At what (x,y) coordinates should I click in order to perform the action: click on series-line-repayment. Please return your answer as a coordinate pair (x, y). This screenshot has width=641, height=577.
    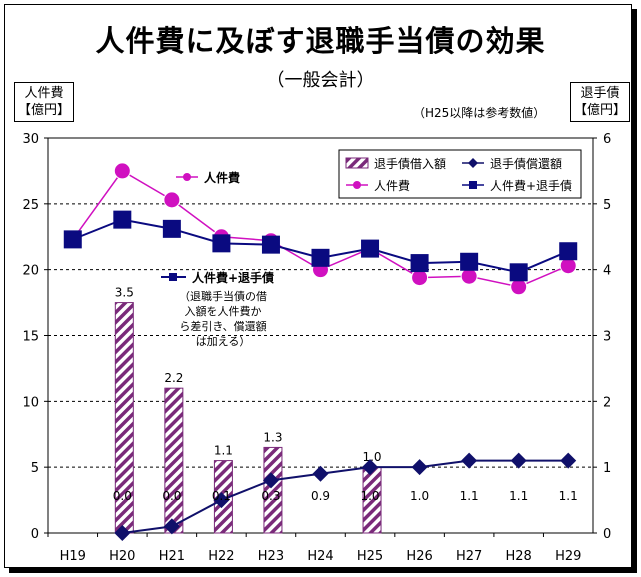
    Looking at the image, I should click on (345, 496).